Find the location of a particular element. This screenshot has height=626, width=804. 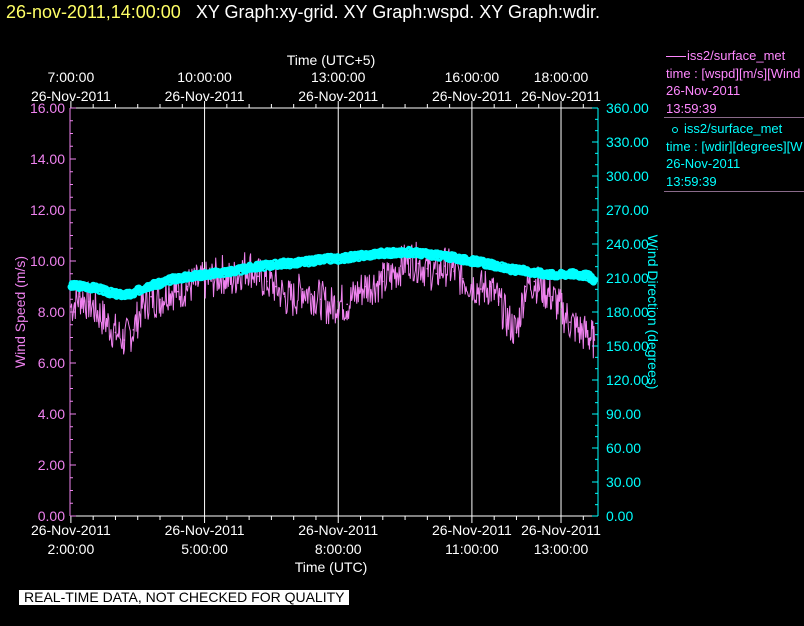

left-tick-label: 0.00 is located at coordinates (51, 516).